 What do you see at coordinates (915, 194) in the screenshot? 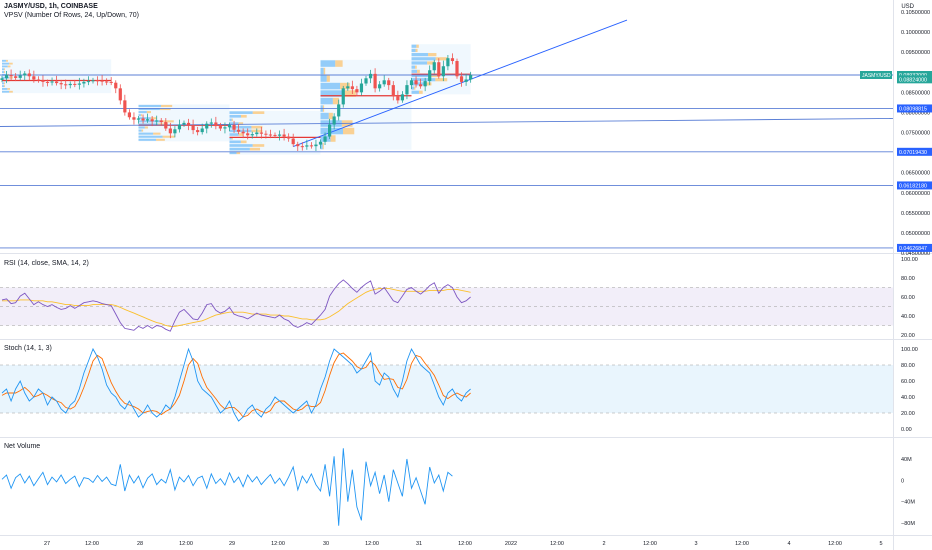
I see `price-axis-tick: 0.06000000` at bounding box center [915, 194].